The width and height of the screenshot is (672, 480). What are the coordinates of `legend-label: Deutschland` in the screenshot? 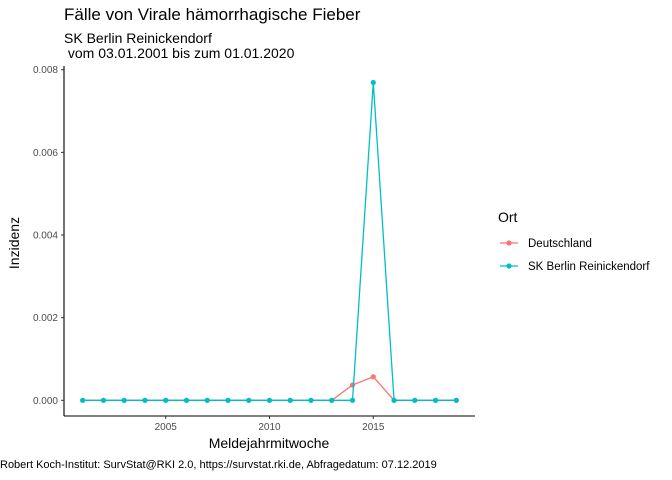 It's located at (560, 244).